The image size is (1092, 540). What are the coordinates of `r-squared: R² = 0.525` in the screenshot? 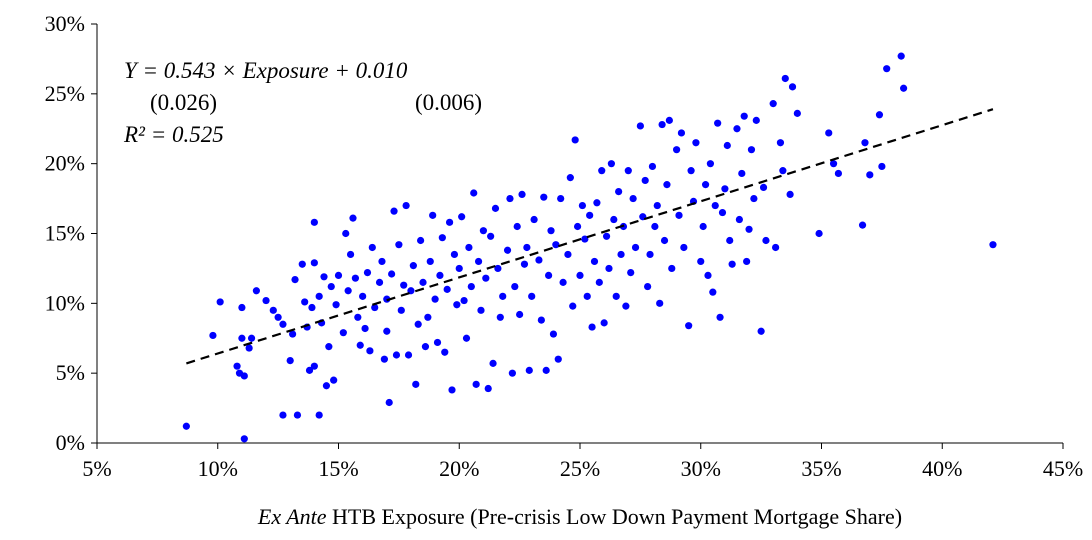 It's located at (173, 134).